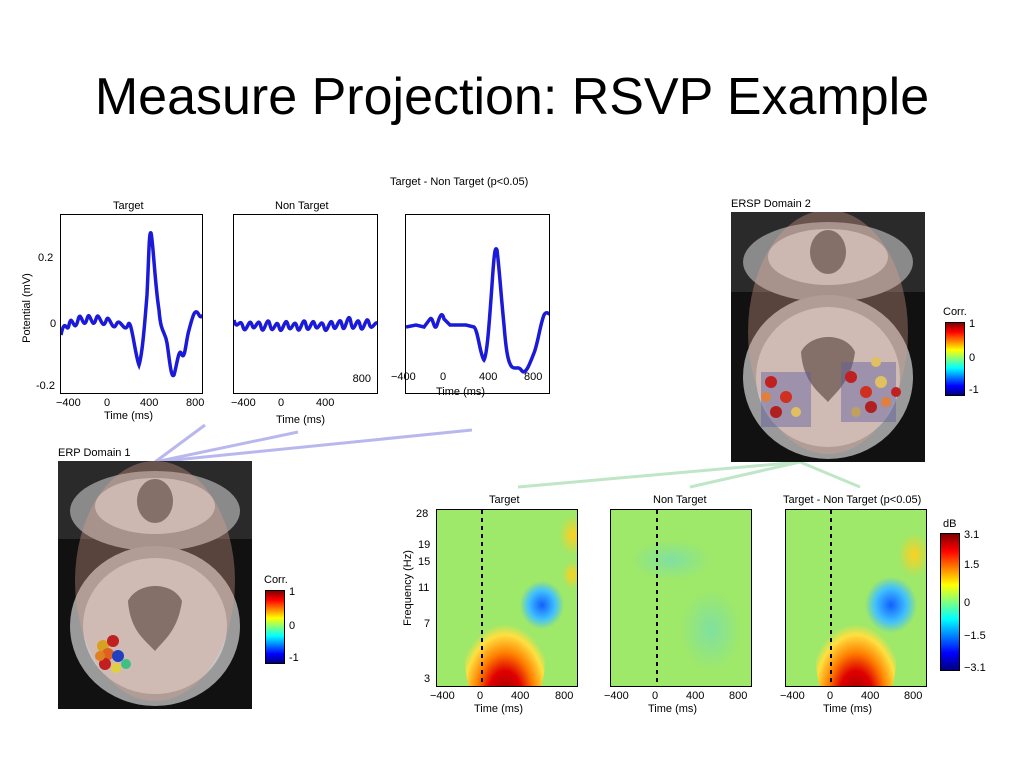 The width and height of the screenshot is (1024, 768). Describe the element at coordinates (975, 668) in the screenshot. I see `ersp-cbar-tick-m31: −3.1` at that location.